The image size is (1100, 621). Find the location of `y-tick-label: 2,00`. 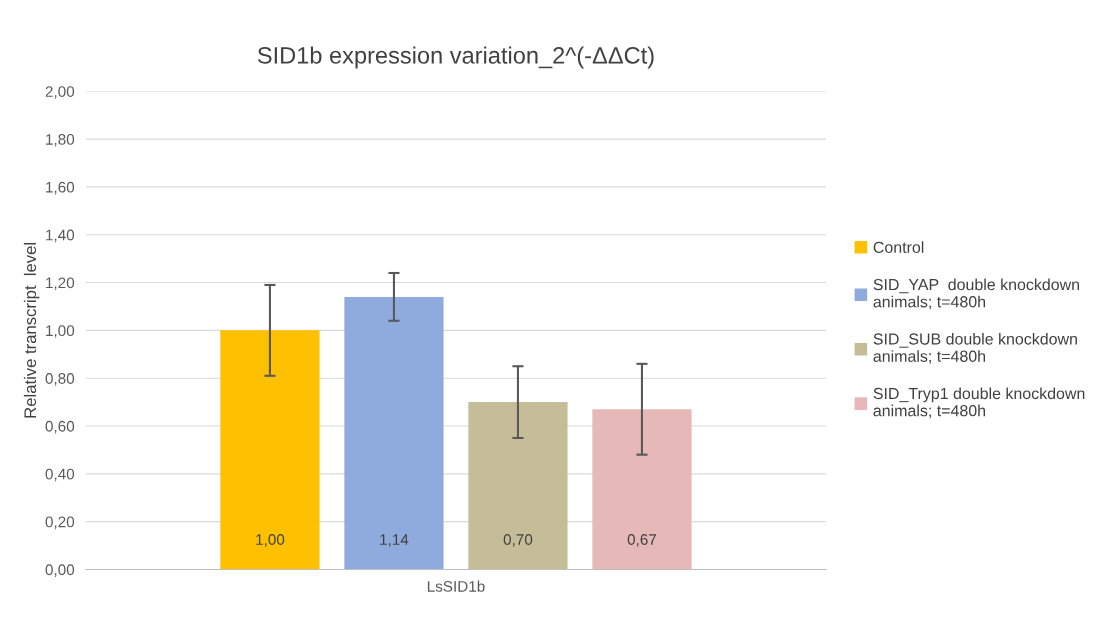

y-tick-label: 2,00 is located at coordinates (60, 92).